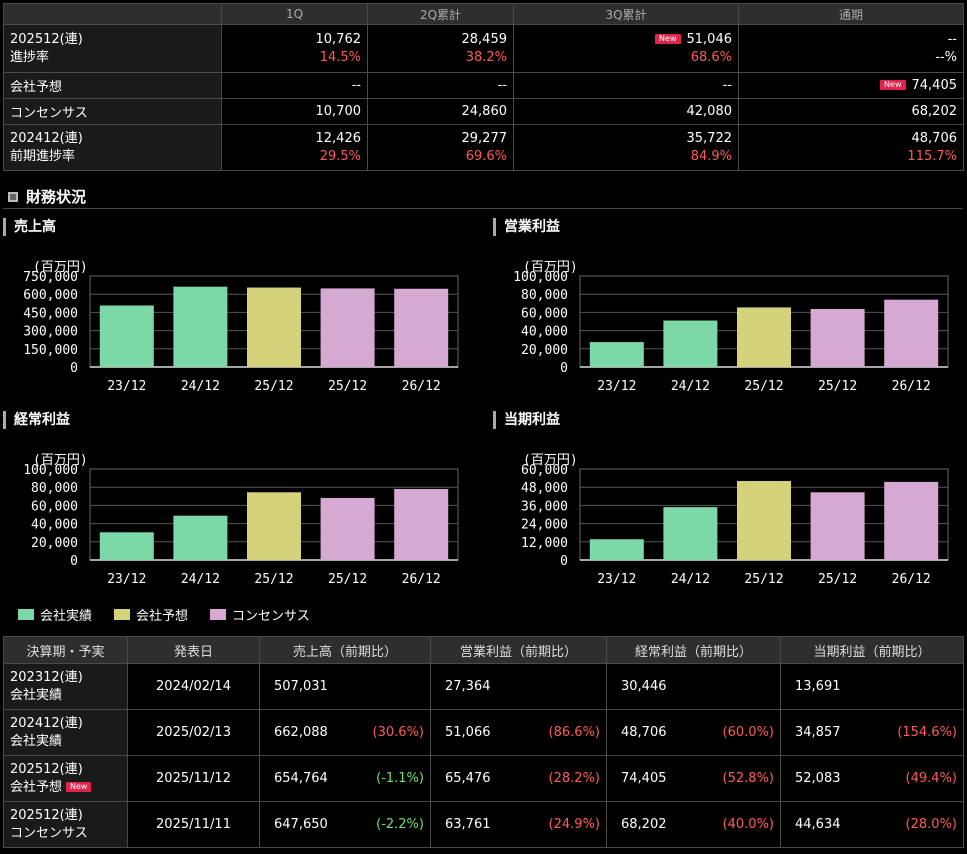 The image size is (967, 854). What do you see at coordinates (574, 824) in the screenshot?
I see `change: (24.9%)` at bounding box center [574, 824].